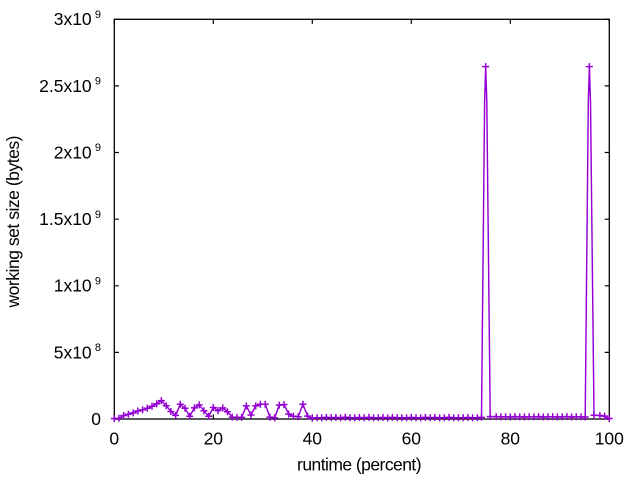 The image size is (640, 480). What do you see at coordinates (359, 464) in the screenshot?
I see `svg-text: runtime (percent)` at bounding box center [359, 464].